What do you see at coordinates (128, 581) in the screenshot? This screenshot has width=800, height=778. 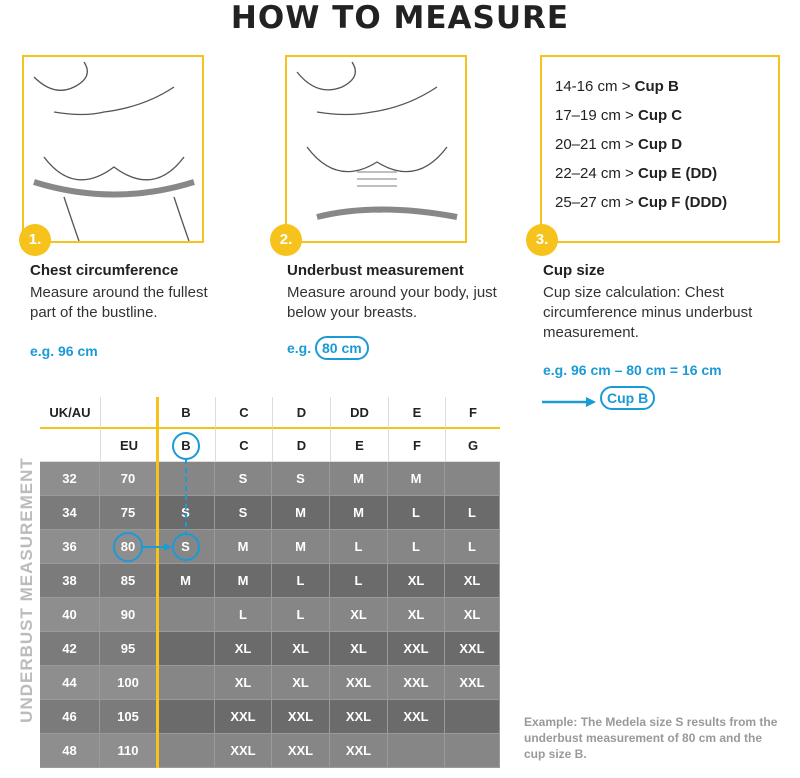 I see `table-cell: 85` at bounding box center [128, 581].